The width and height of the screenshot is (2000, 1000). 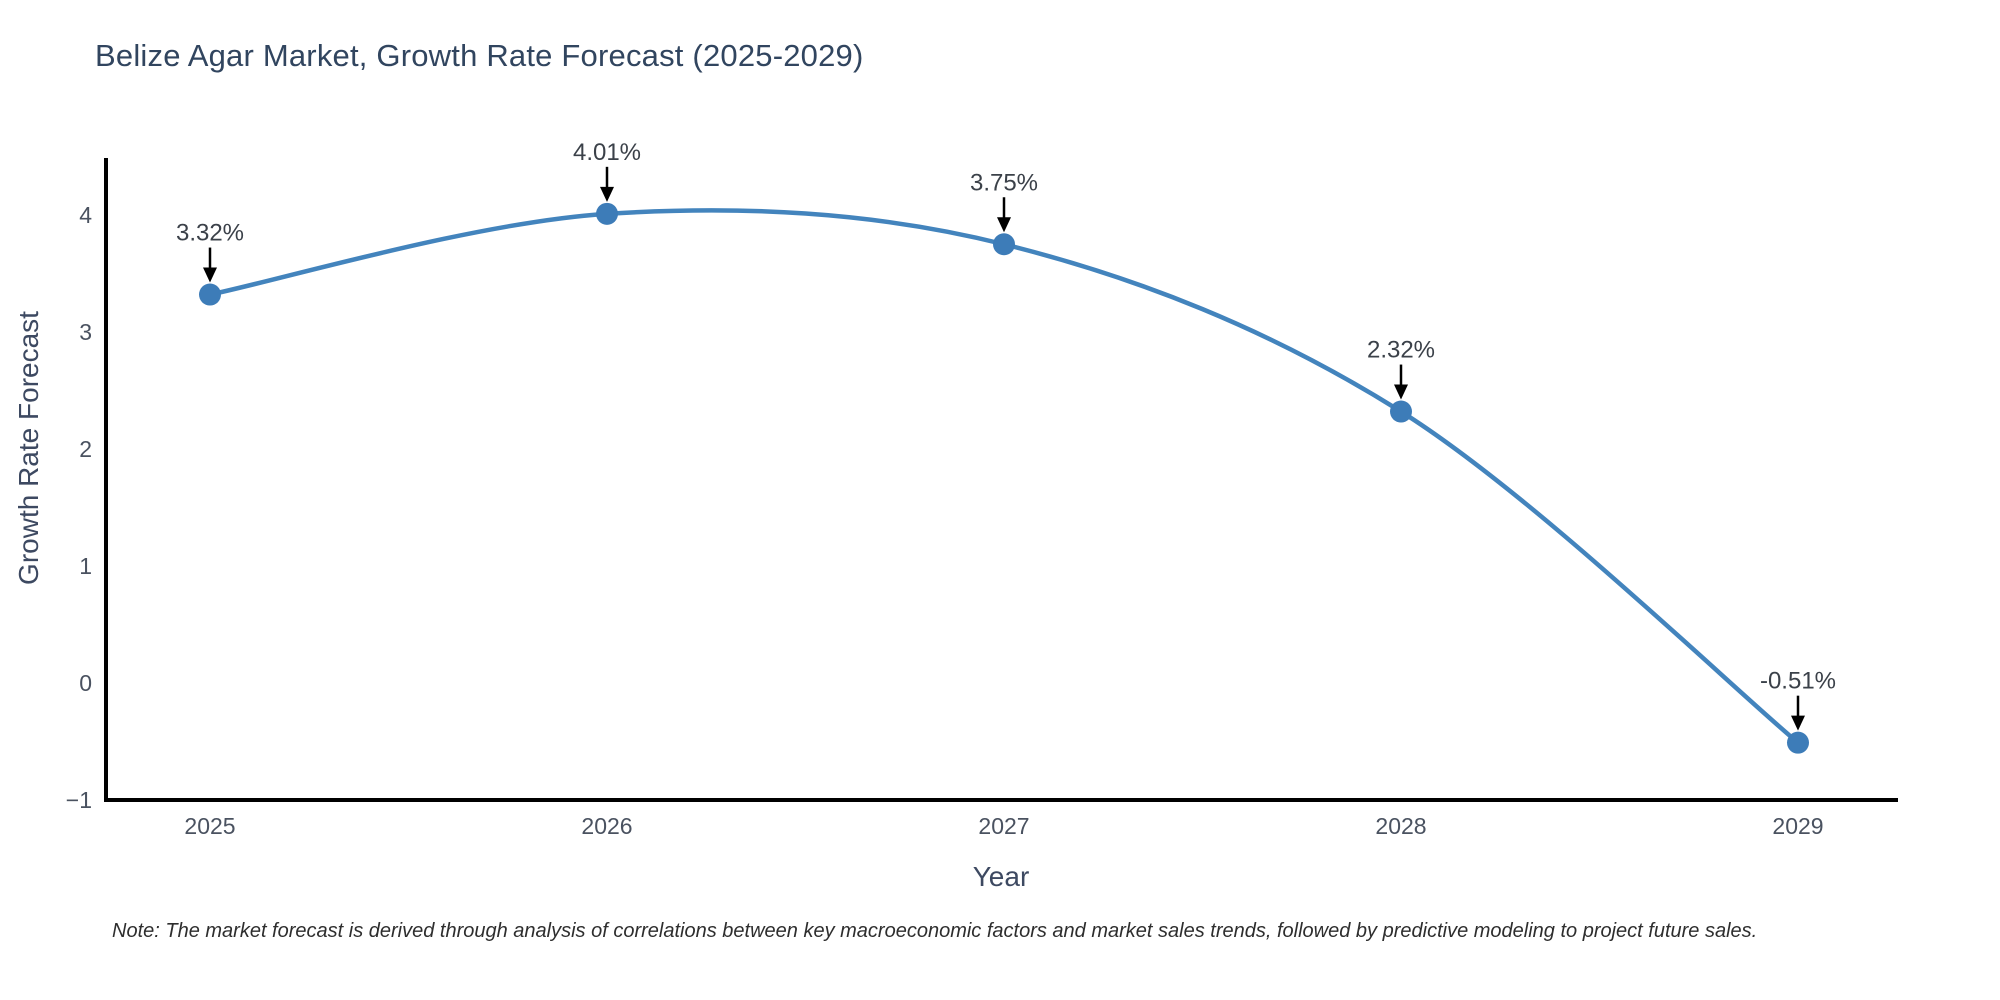 I want to click on x-tick-label: 2025, so click(x=209, y=826).